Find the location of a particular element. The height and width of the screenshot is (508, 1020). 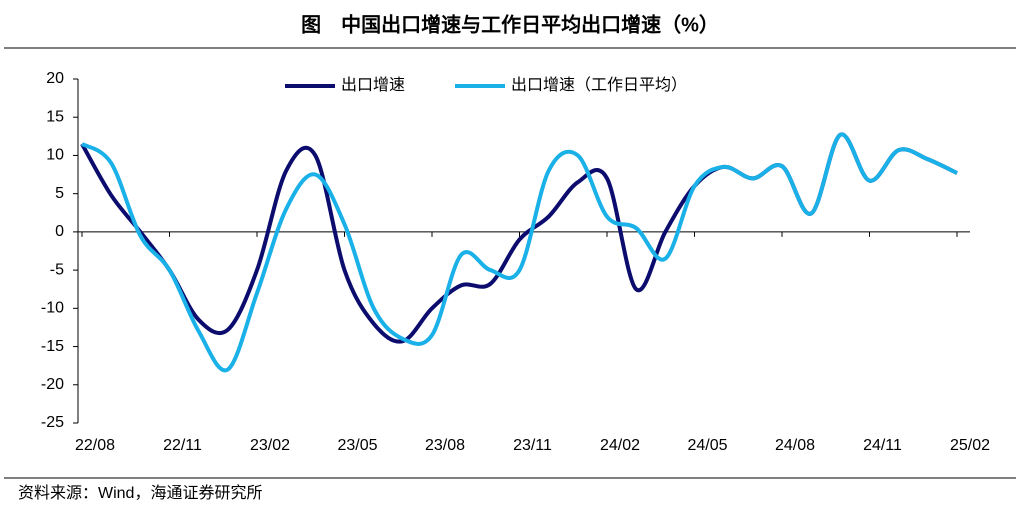

x-tick-label: 24/11 is located at coordinates (882, 445).